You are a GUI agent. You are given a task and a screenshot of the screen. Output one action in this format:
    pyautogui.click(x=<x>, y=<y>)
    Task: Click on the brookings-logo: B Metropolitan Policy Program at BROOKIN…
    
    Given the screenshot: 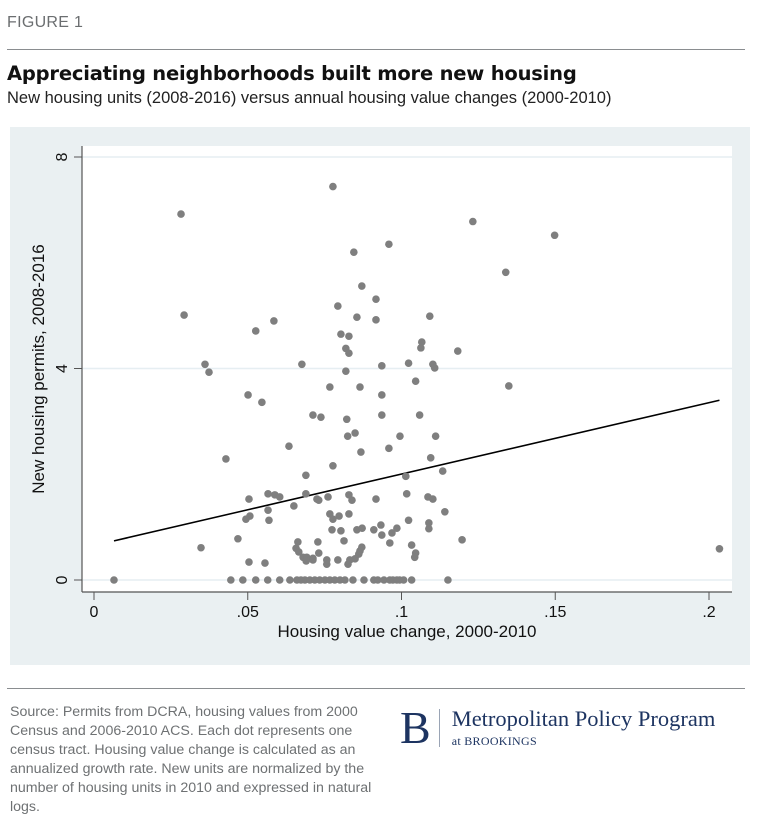 What is the action you would take?
    pyautogui.click(x=558, y=727)
    